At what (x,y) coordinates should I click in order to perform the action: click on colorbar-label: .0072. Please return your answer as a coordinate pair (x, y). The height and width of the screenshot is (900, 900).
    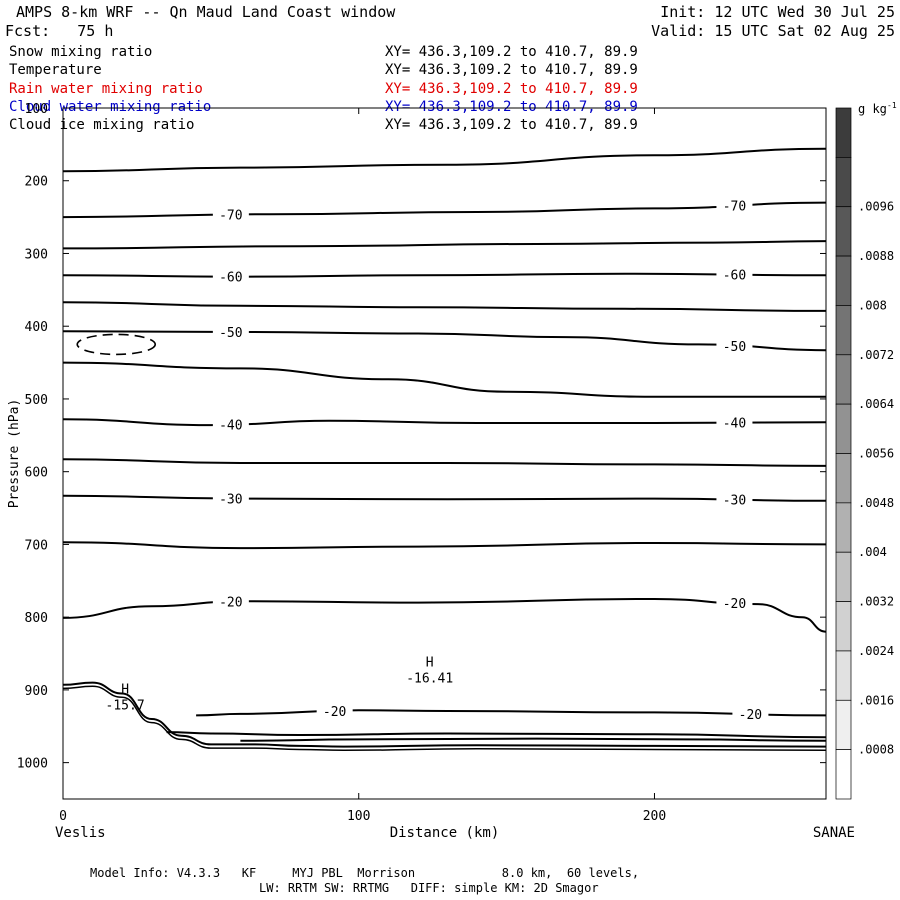
    Looking at the image, I should click on (876, 355).